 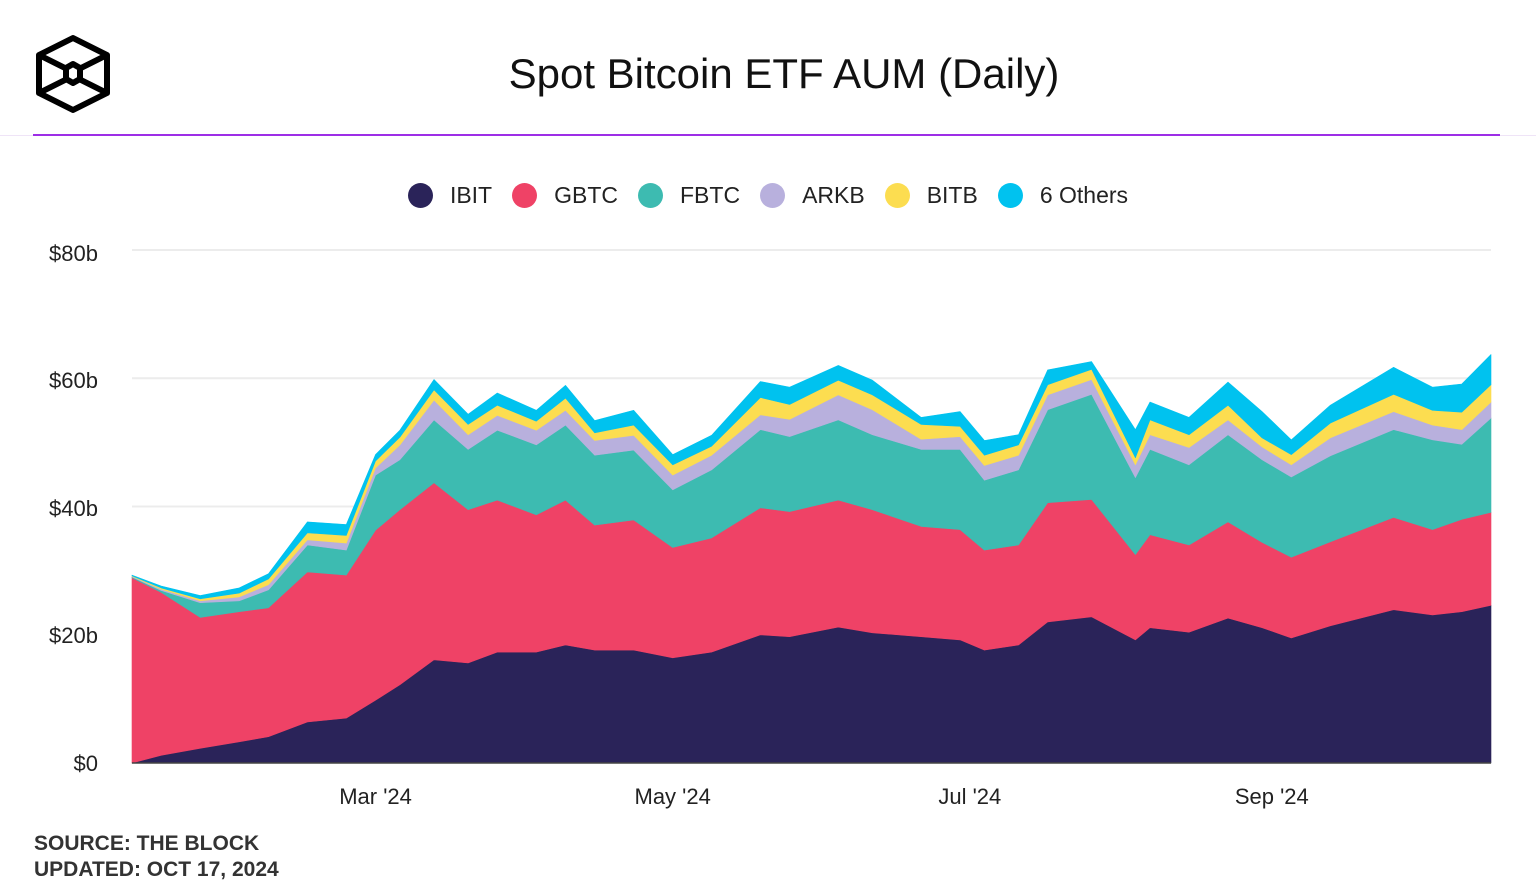 I want to click on updated-note: UPDATED: OCT 17, 2024, so click(x=156, y=869).